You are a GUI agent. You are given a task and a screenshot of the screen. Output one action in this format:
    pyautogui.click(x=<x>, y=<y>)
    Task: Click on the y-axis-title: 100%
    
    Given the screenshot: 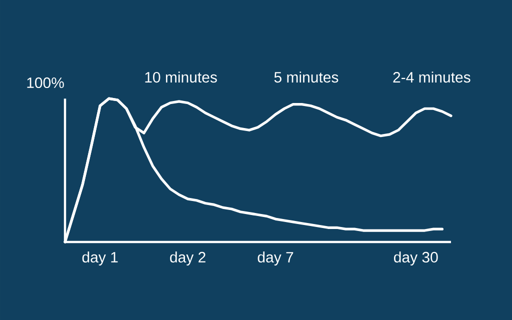 What is the action you would take?
    pyautogui.click(x=45, y=82)
    